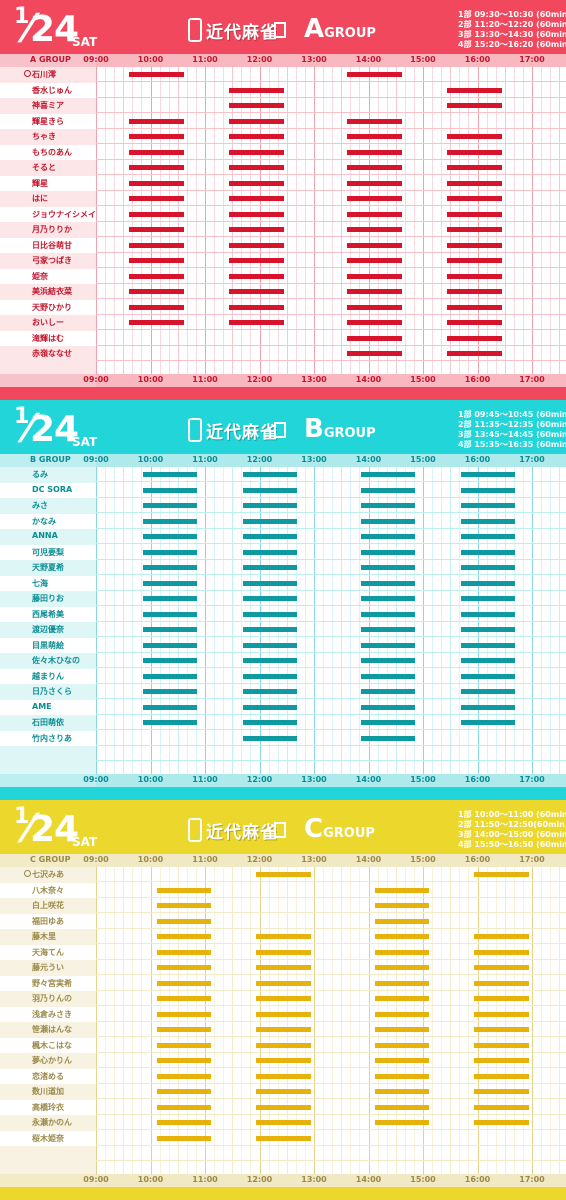 Image resolution: width=566 pixels, height=1200 pixels. I want to click on time-tick: 17:00, so click(532, 379).